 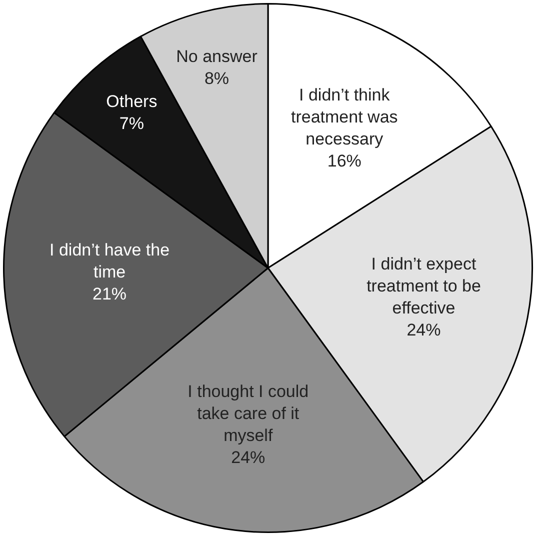 What do you see at coordinates (109, 294) in the screenshot?
I see `data-label: 21%` at bounding box center [109, 294].